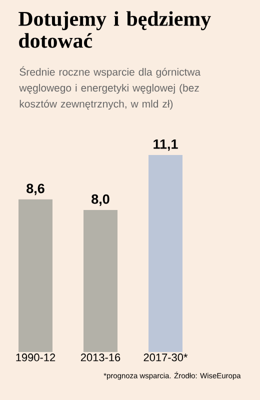 This screenshot has height=400, width=260. What do you see at coordinates (110, 88) in the screenshot?
I see `chart-subtitle: Średnie roczne wsparcie dla górnictwa węglowego i energetyki węglowej (bez kosztów zewnętrznych, w mld zł)` at bounding box center [110, 88].